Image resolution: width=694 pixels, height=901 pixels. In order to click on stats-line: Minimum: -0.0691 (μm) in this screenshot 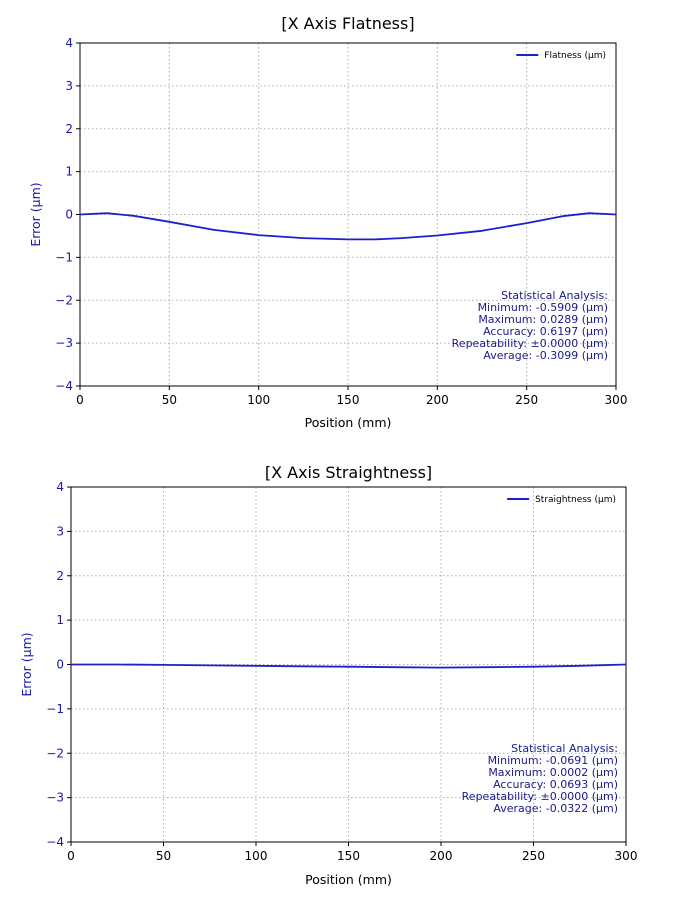, I will do `click(553, 760)`.